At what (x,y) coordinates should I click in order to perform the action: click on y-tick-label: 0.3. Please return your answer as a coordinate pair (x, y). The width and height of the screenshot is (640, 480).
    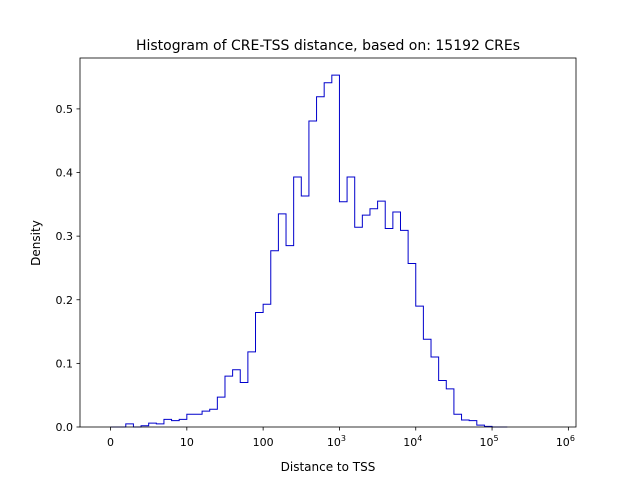
    Looking at the image, I should click on (65, 236).